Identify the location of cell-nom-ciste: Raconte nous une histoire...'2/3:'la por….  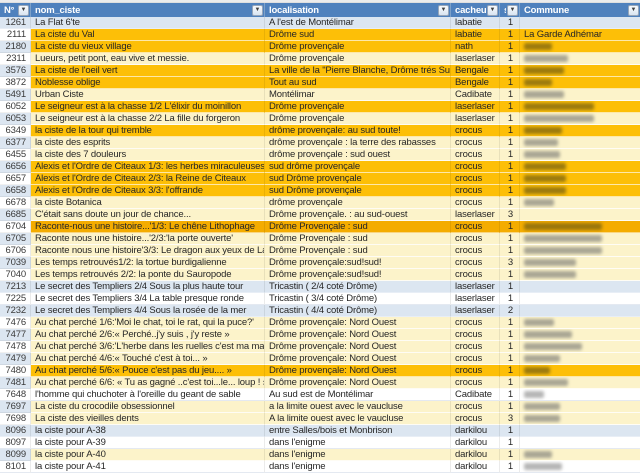
(148, 239).